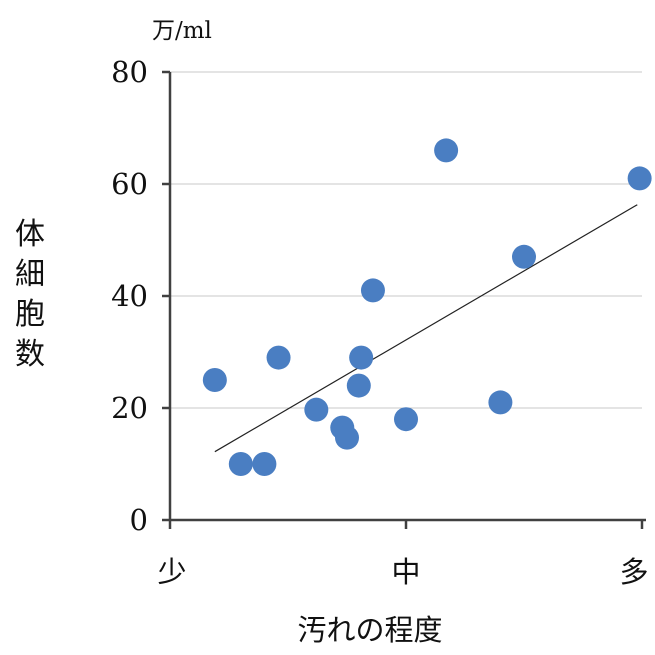 This screenshot has height=655, width=655. I want to click on y-tick-label: 60, so click(129, 184).